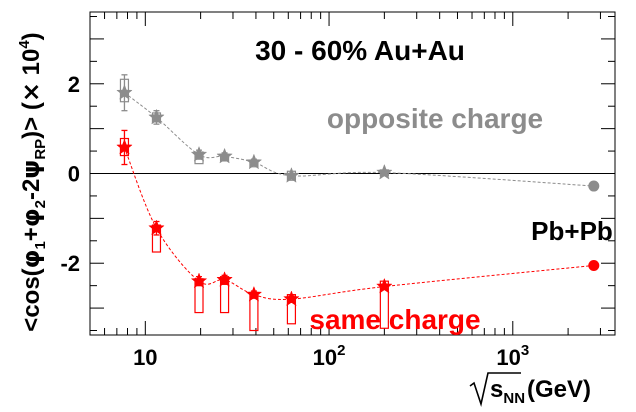 This screenshot has width=636, height=412. I want to click on svg-text: sNN, so click(507, 391).